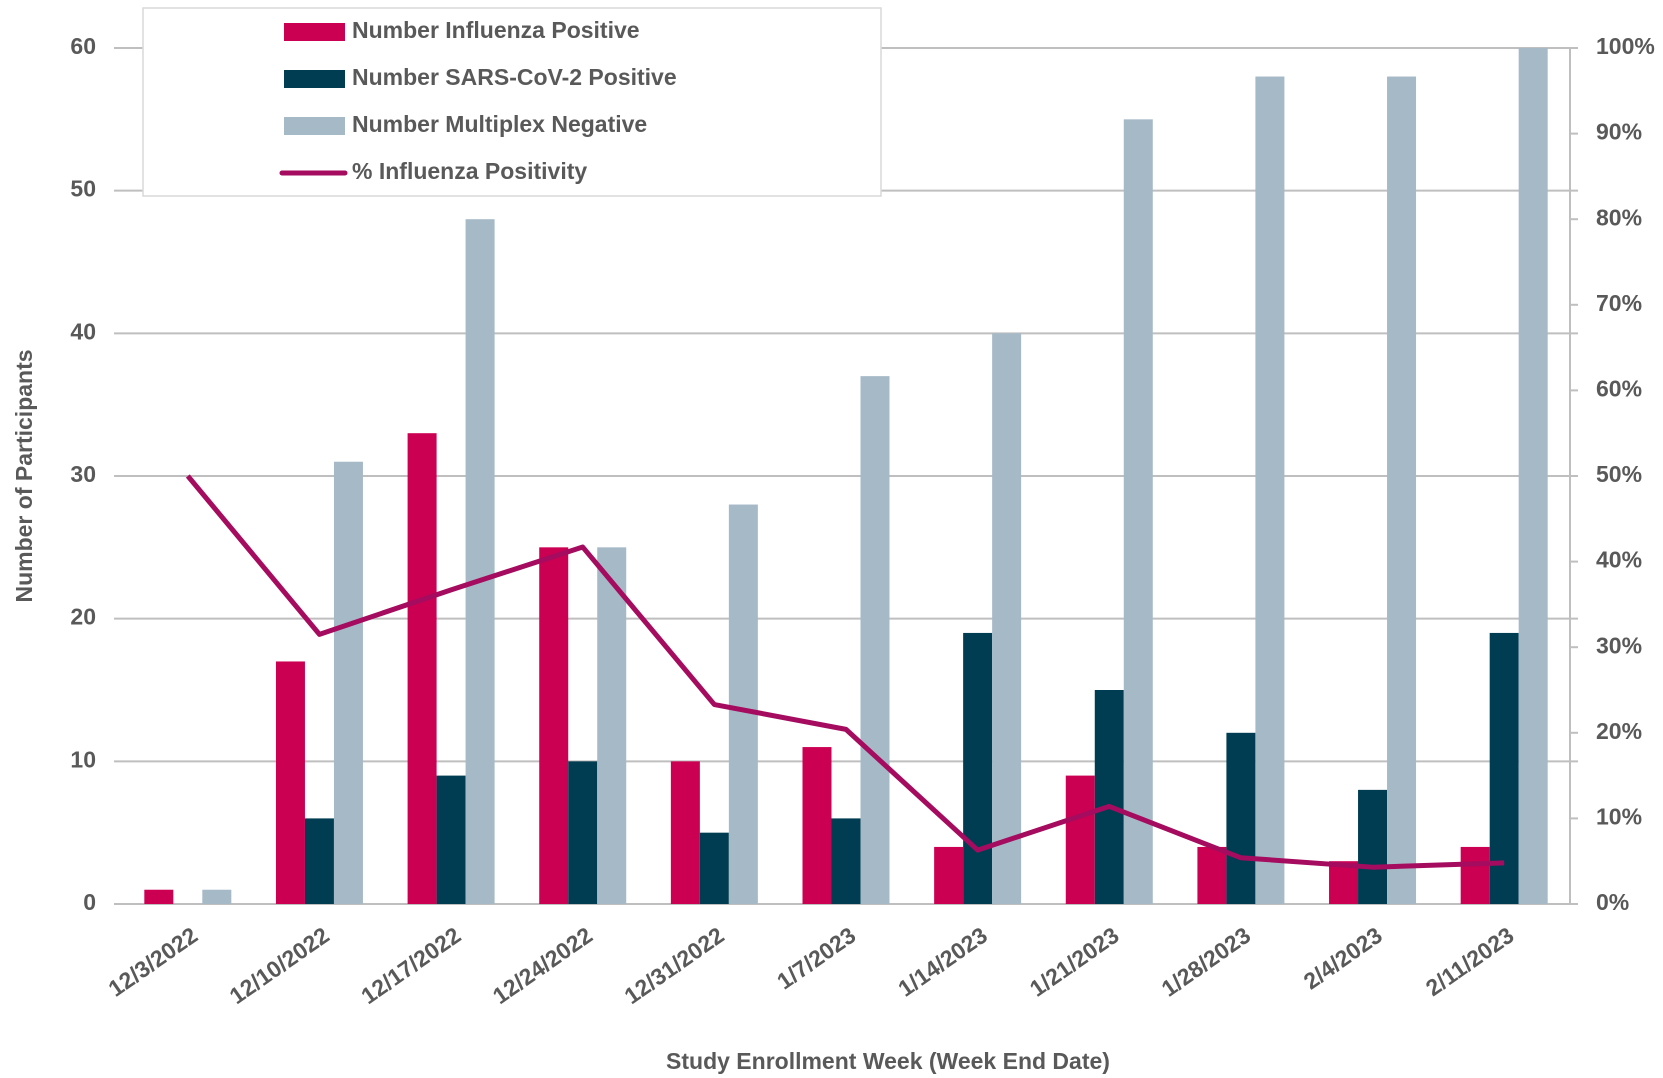  Describe the element at coordinates (1206, 962) in the screenshot. I see `x-tick-label: 1/28/2023` at that location.